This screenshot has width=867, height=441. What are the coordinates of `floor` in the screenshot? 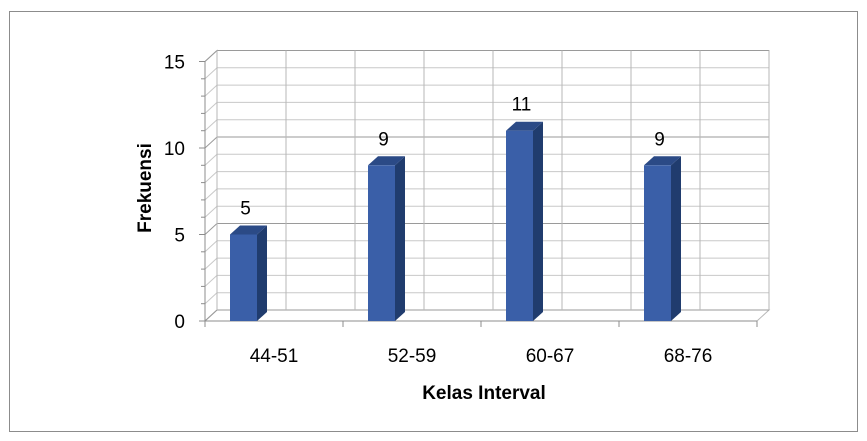 It's located at (487, 315).